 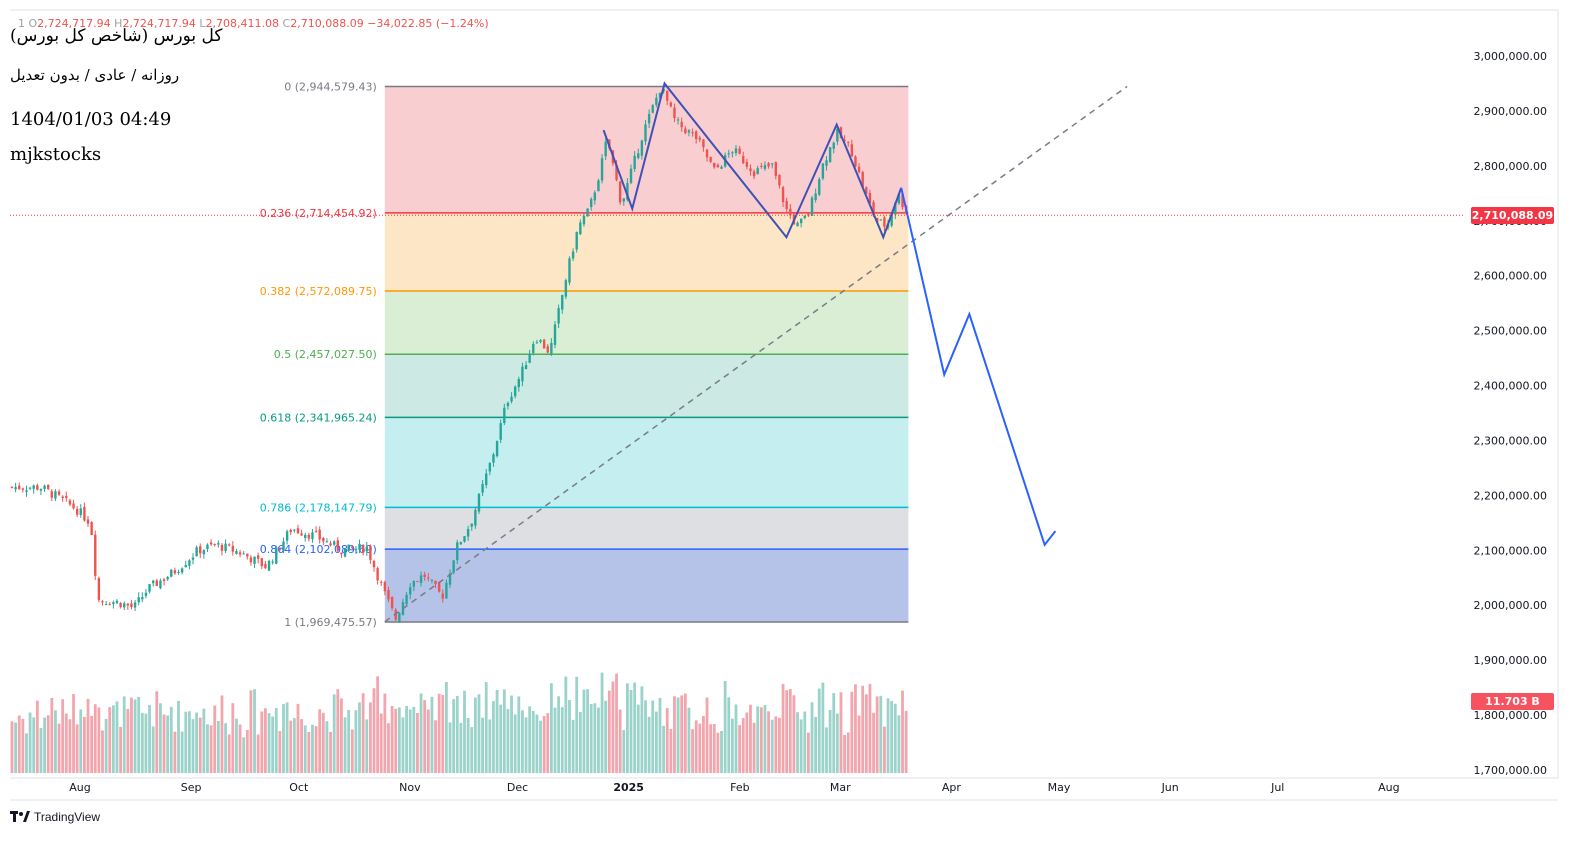 What do you see at coordinates (1510, 56) in the screenshot?
I see `y-tick-label: 3,000,000.00` at bounding box center [1510, 56].